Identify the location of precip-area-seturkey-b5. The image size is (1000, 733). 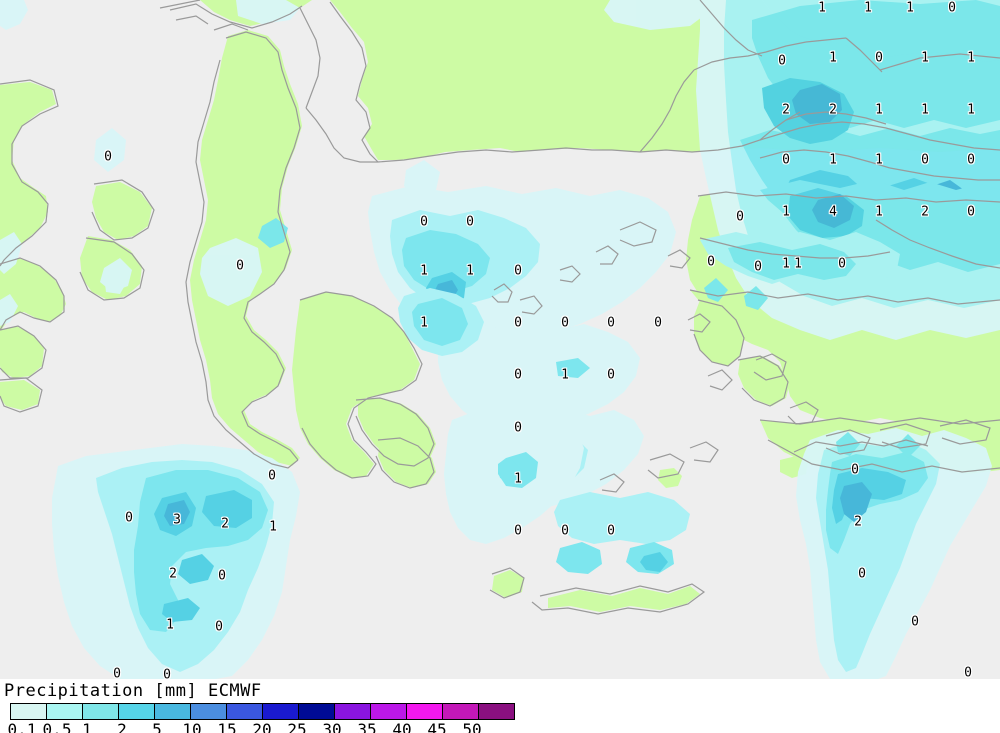
(856, 502).